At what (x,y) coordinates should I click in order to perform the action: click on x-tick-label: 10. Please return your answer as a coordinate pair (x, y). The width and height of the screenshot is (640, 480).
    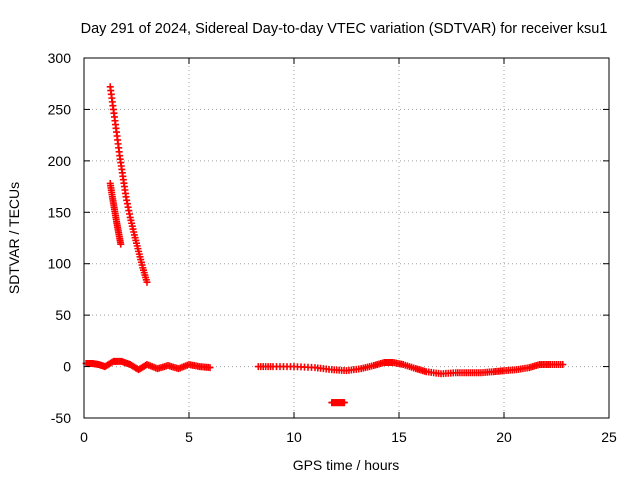
    Looking at the image, I should click on (294, 437).